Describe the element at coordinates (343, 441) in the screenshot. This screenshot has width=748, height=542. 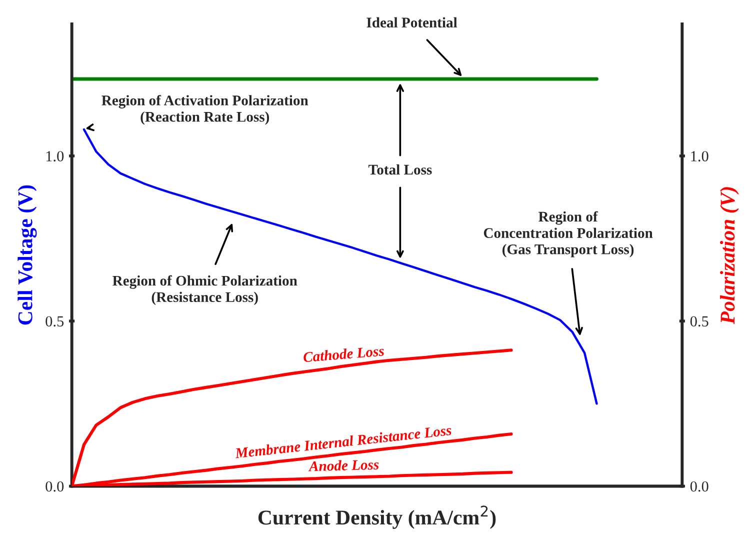
I see `text: Membrane Internal Resistance Loss` at that location.